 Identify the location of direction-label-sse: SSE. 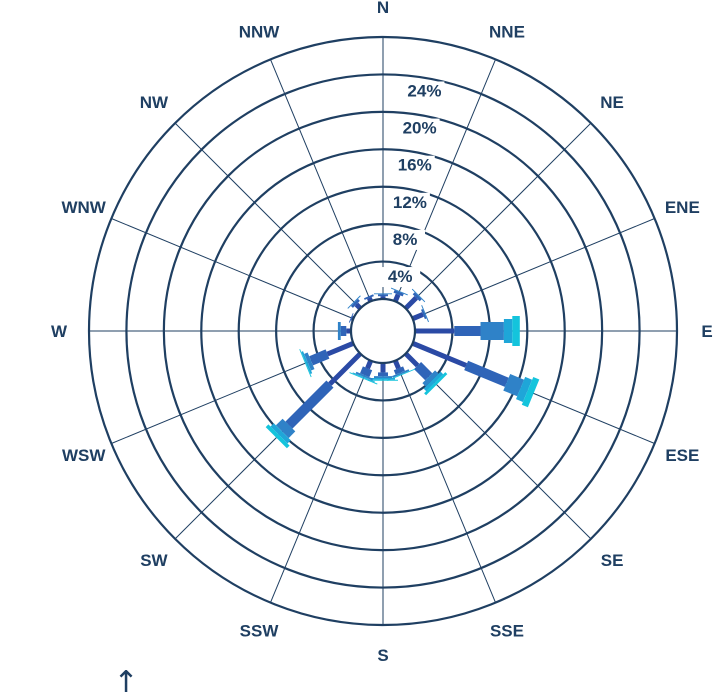
(507, 630).